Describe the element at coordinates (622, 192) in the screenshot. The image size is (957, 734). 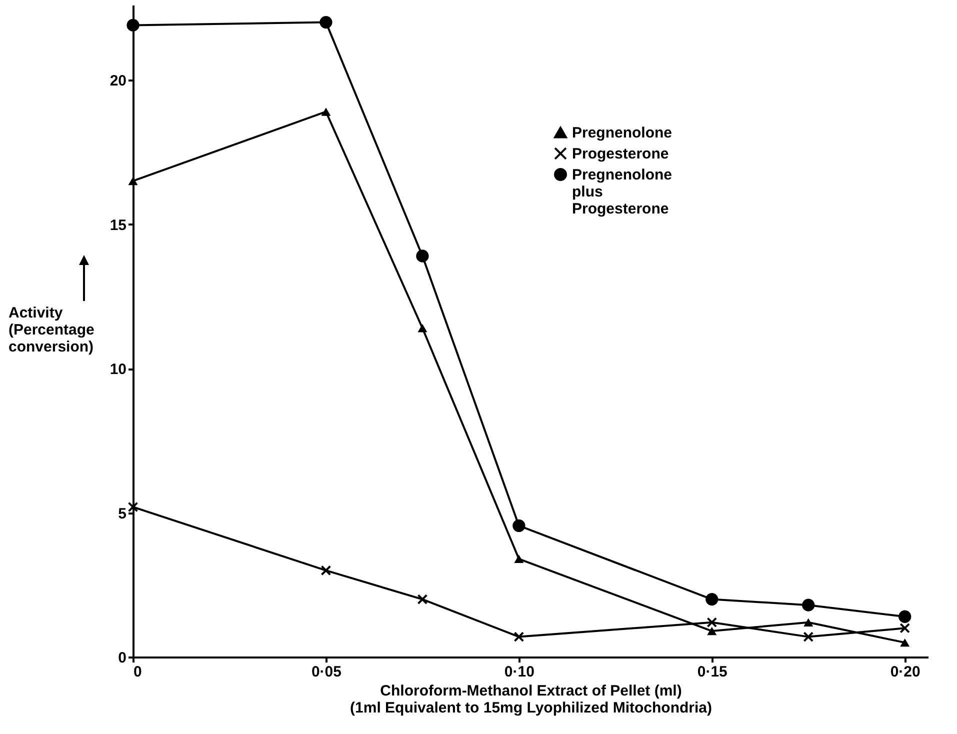
I see `legend-label: Pregnenolone plus Progesterone` at that location.